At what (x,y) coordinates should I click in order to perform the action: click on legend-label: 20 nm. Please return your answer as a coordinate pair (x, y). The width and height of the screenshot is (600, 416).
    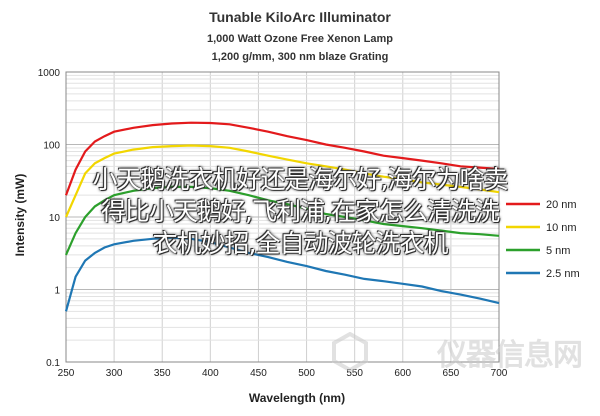
    Looking at the image, I should click on (561, 205).